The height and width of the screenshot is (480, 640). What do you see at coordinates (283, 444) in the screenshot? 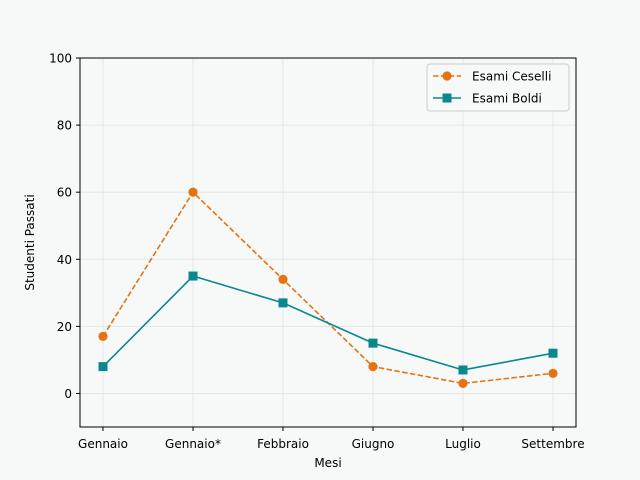
I see `x-tick-label: Febbraio` at bounding box center [283, 444].